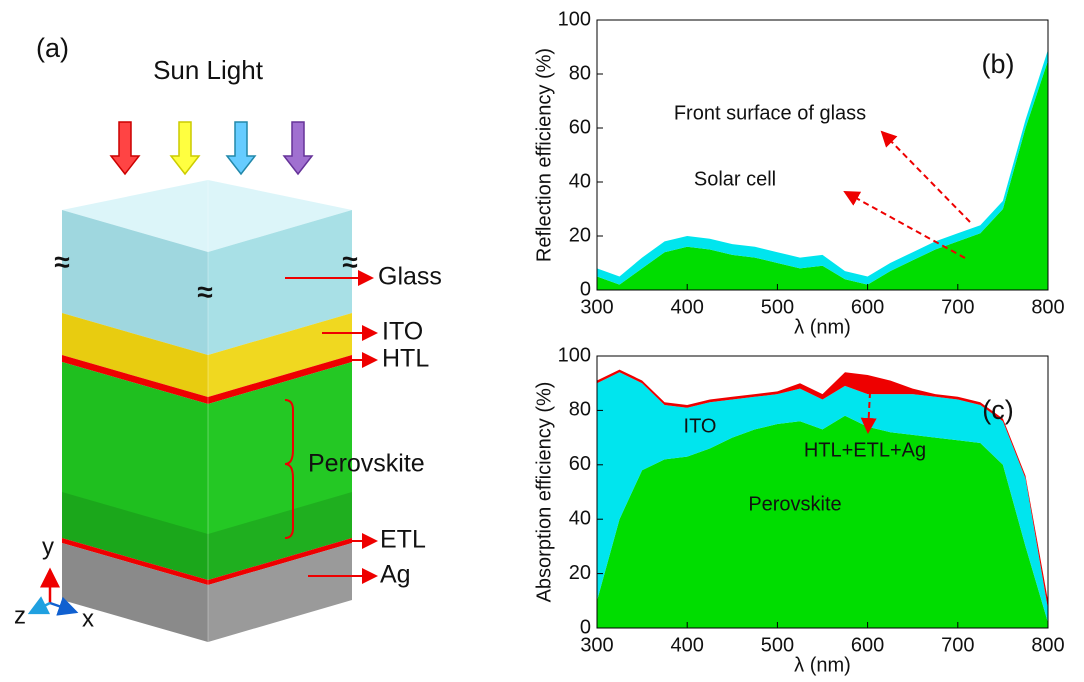 The height and width of the screenshot is (682, 1084). I want to click on diagram-title: Sun Light, so click(208, 70).